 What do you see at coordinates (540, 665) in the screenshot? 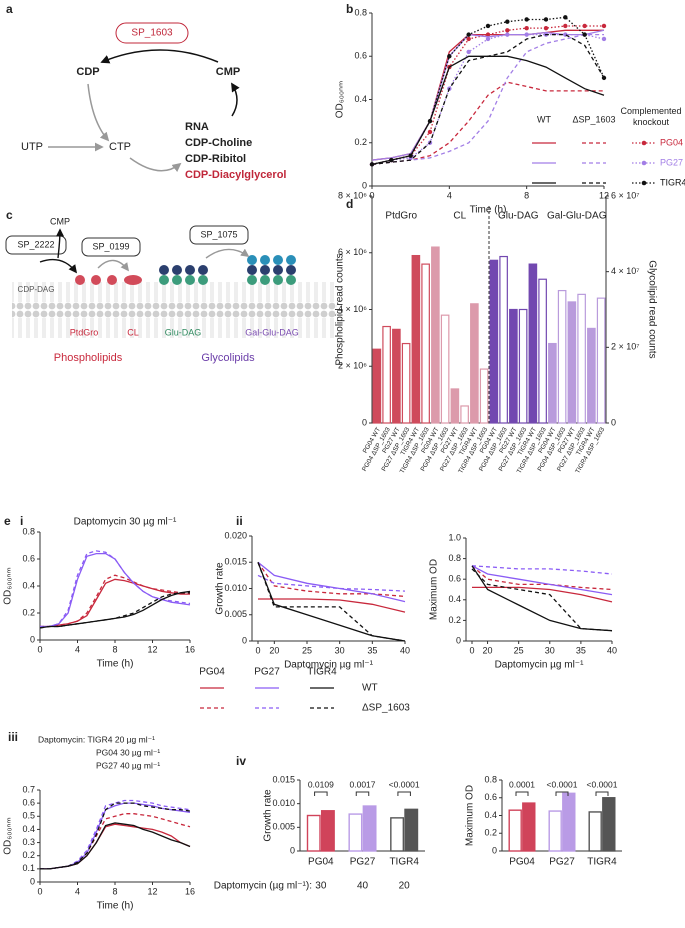
I see `x-axis-label: Daptomycin µg ml⁻¹` at bounding box center [540, 665].